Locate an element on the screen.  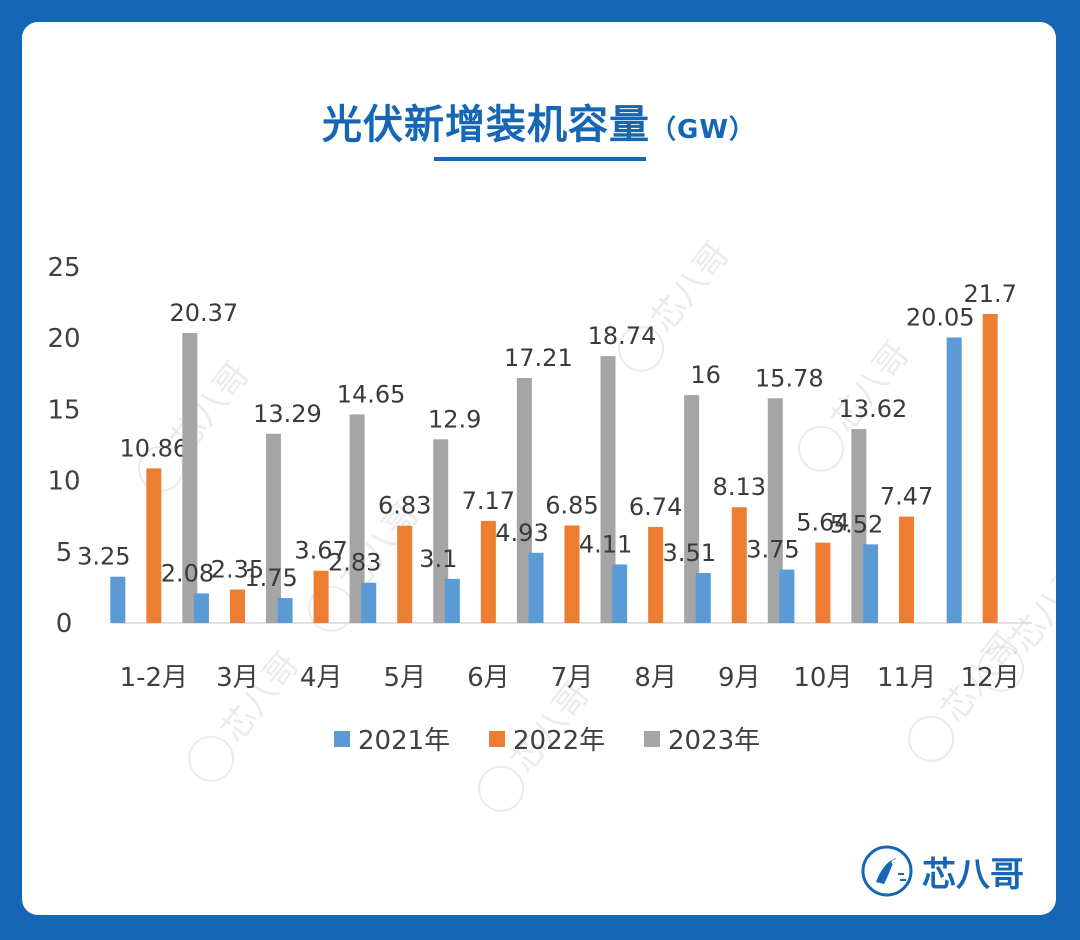
bar-value-label: 4.11 is located at coordinates (605, 544).